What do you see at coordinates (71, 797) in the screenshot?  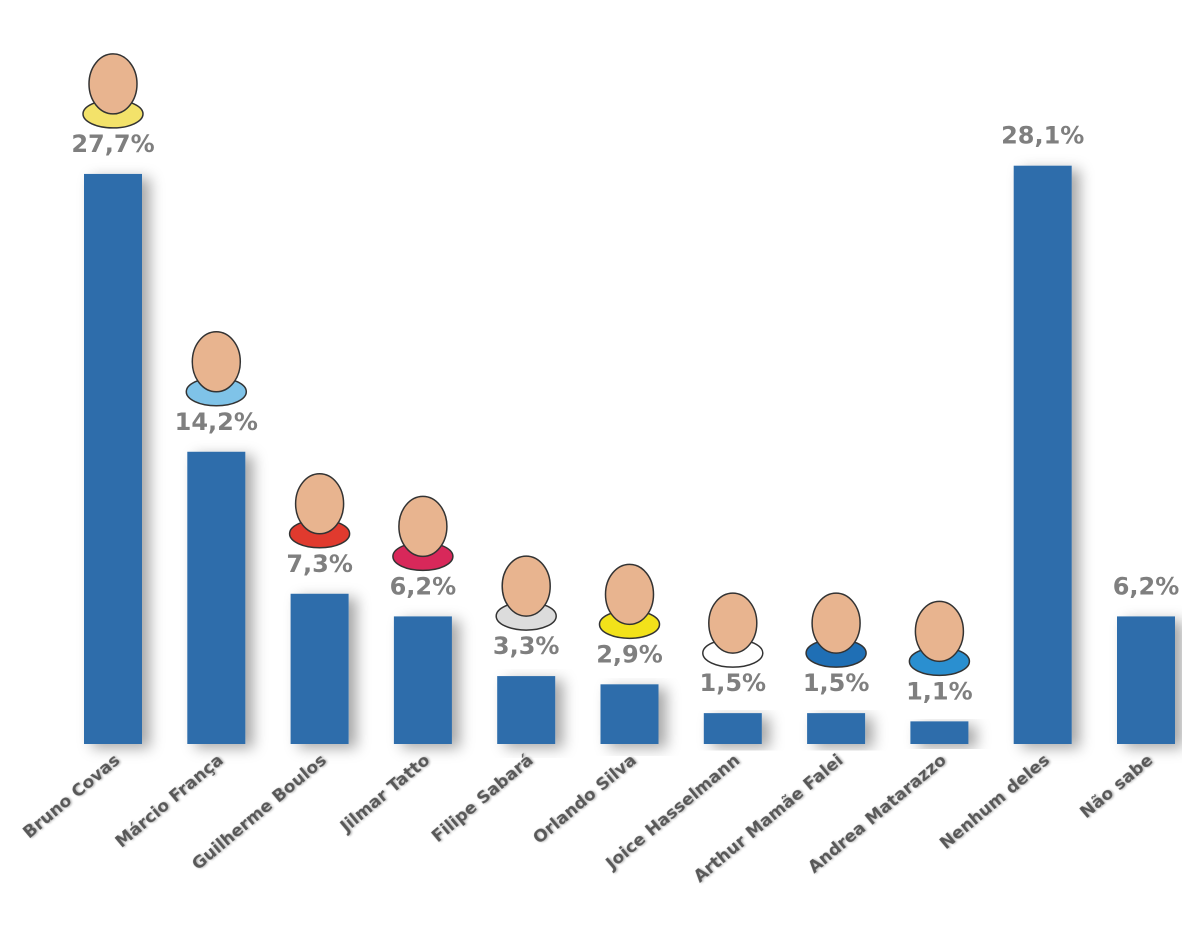 I see `x-tick-label: Bruno Covas` at bounding box center [71, 797].